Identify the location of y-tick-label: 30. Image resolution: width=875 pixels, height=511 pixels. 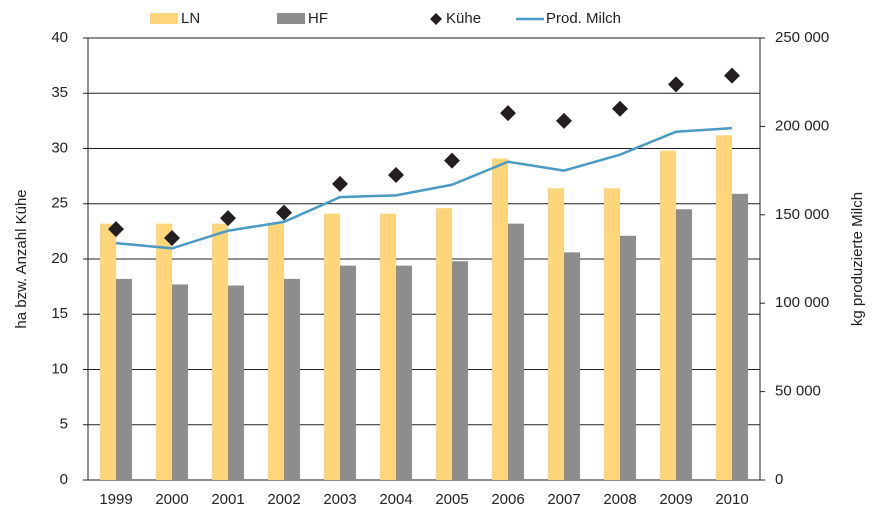
(59, 147).